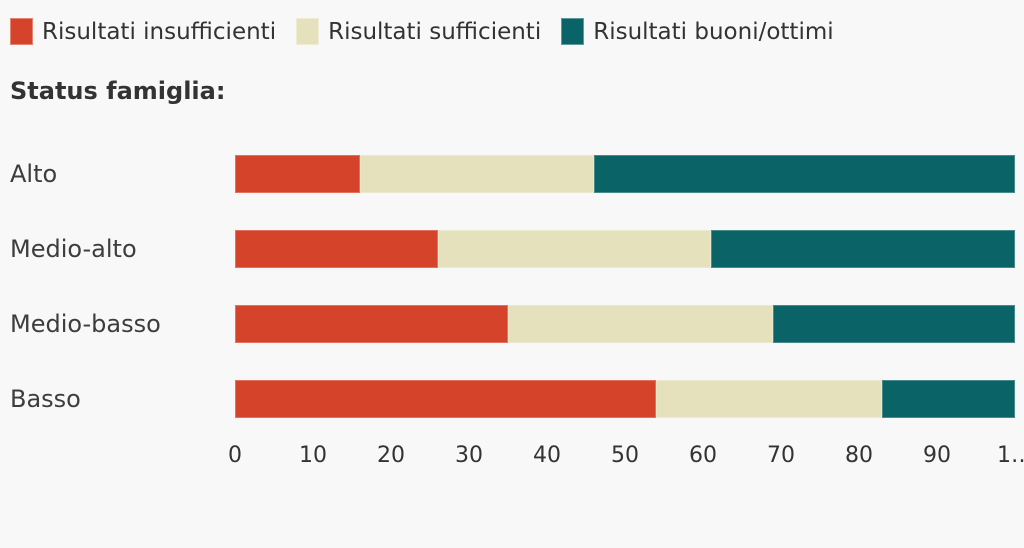 This screenshot has width=1024, height=548. What do you see at coordinates (118, 91) in the screenshot?
I see `chart-title: Status famiglia:` at bounding box center [118, 91].